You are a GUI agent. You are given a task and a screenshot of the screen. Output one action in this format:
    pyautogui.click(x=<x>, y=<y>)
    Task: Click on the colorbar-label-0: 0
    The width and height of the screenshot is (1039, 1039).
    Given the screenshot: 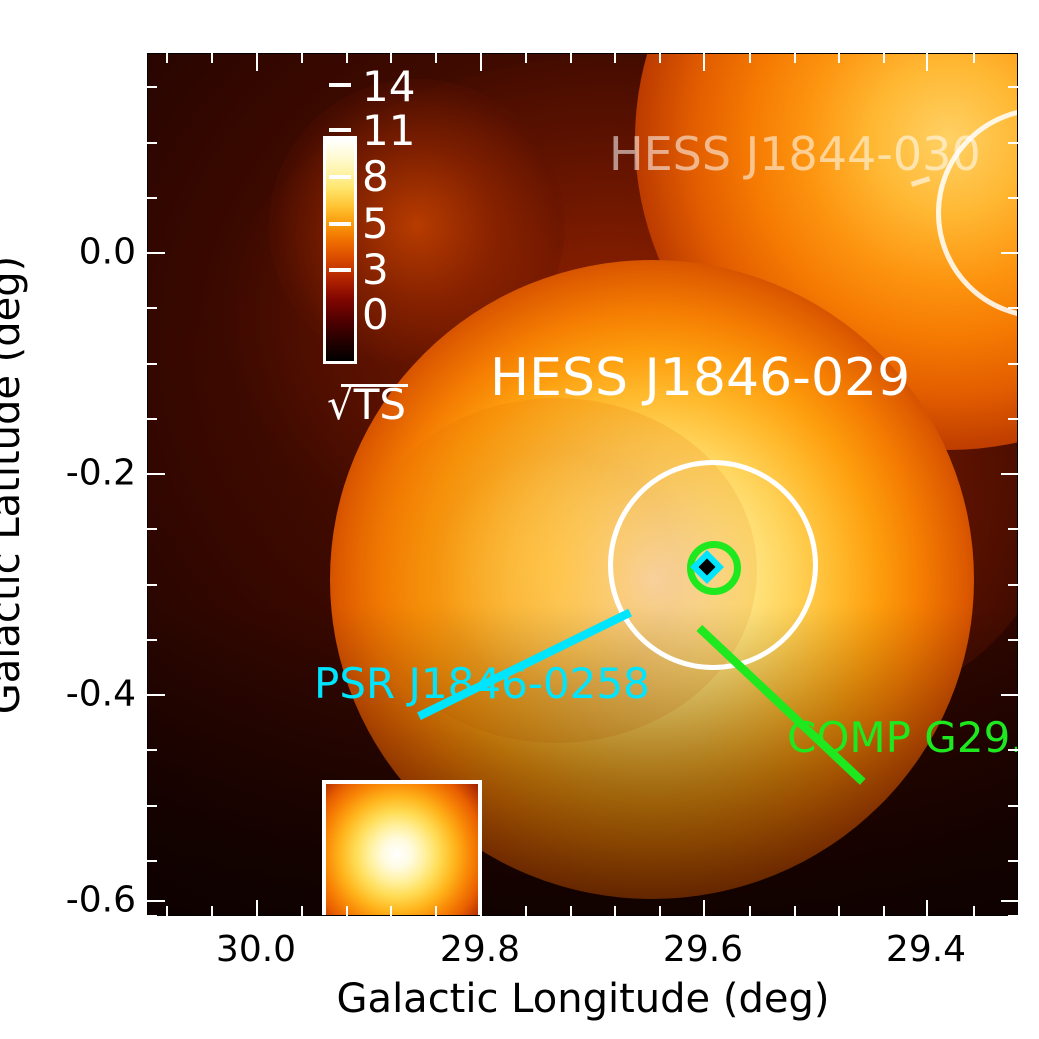 What is the action you would take?
    pyautogui.click(x=375, y=314)
    